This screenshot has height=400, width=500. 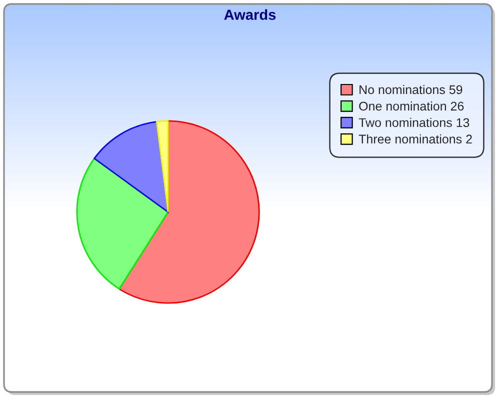 What do you see at coordinates (414, 123) in the screenshot?
I see `legend-label: Two nominations 13` at bounding box center [414, 123].